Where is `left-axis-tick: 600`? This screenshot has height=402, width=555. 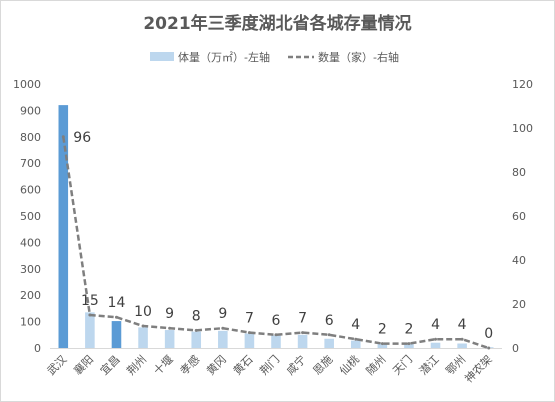
left-axis-tick: 600 is located at coordinates (30, 190).